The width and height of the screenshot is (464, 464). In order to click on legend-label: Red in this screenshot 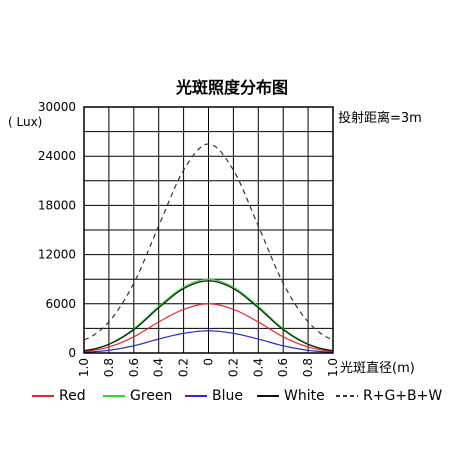, I will do `click(72, 396)`.